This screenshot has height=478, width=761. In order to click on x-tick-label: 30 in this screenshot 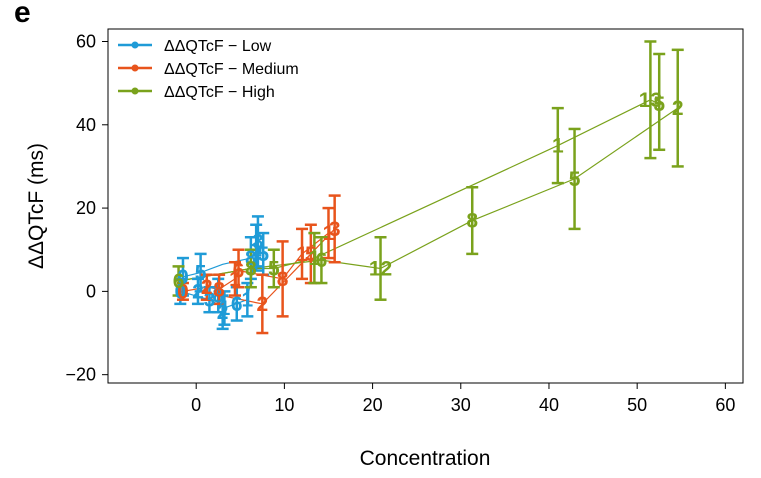, I will do `click(461, 405)`.